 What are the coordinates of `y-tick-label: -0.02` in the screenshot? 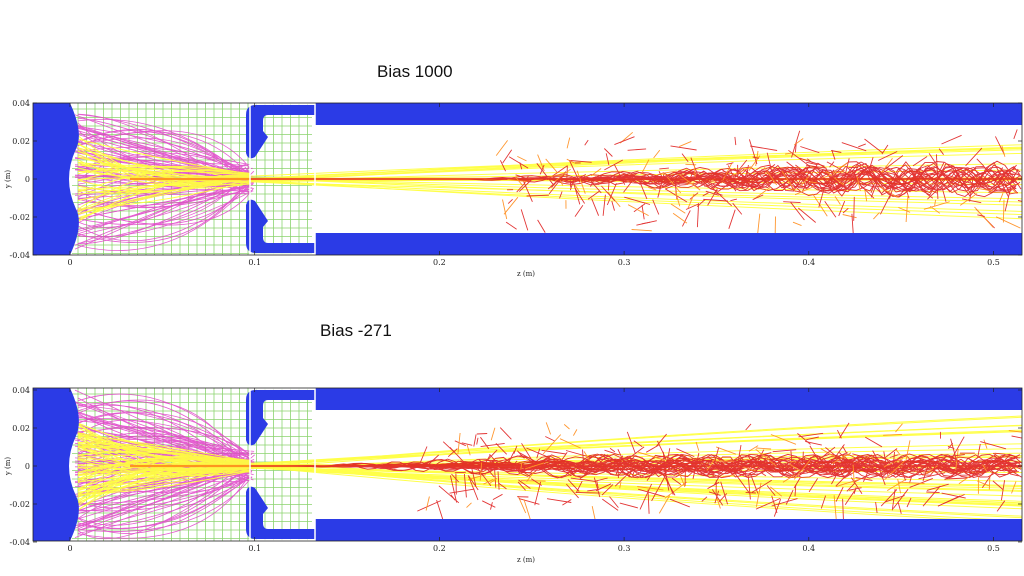 It's located at (19, 217).